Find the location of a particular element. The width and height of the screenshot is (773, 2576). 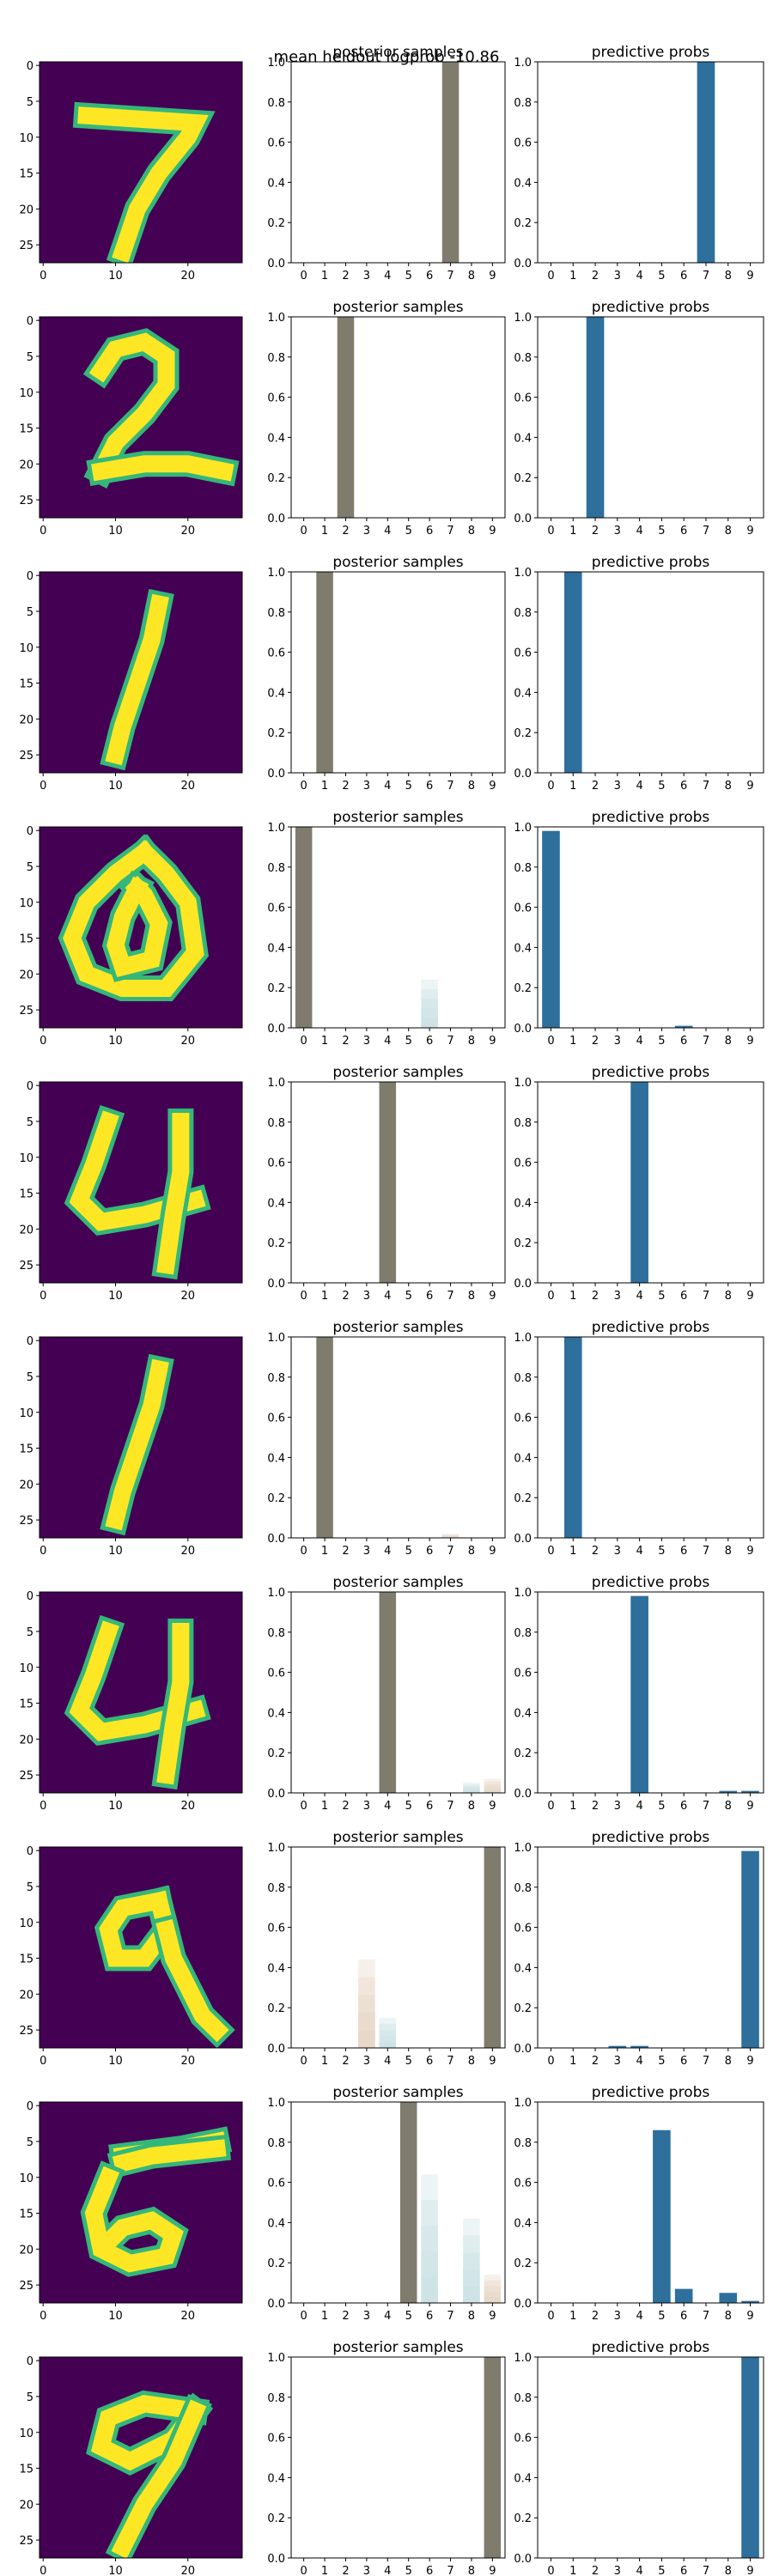

digit-background is located at coordinates (141, 1182).